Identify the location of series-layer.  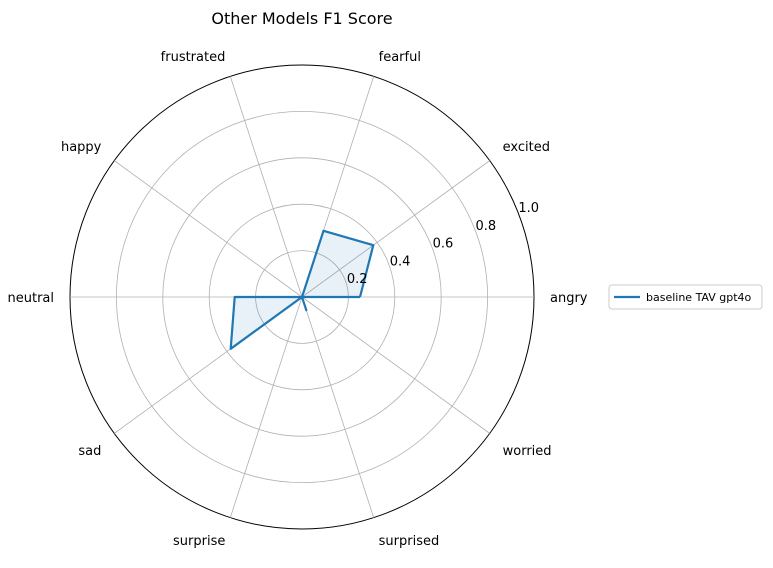
(302, 289).